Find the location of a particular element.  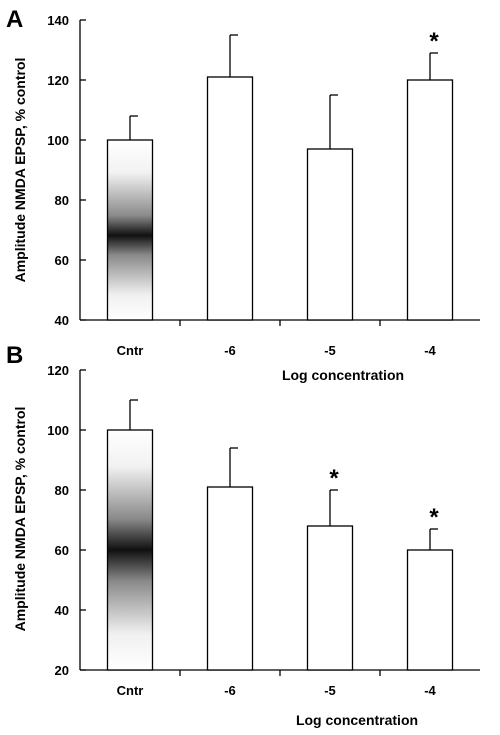

panel-b-category-label: -4 is located at coordinates (430, 690).